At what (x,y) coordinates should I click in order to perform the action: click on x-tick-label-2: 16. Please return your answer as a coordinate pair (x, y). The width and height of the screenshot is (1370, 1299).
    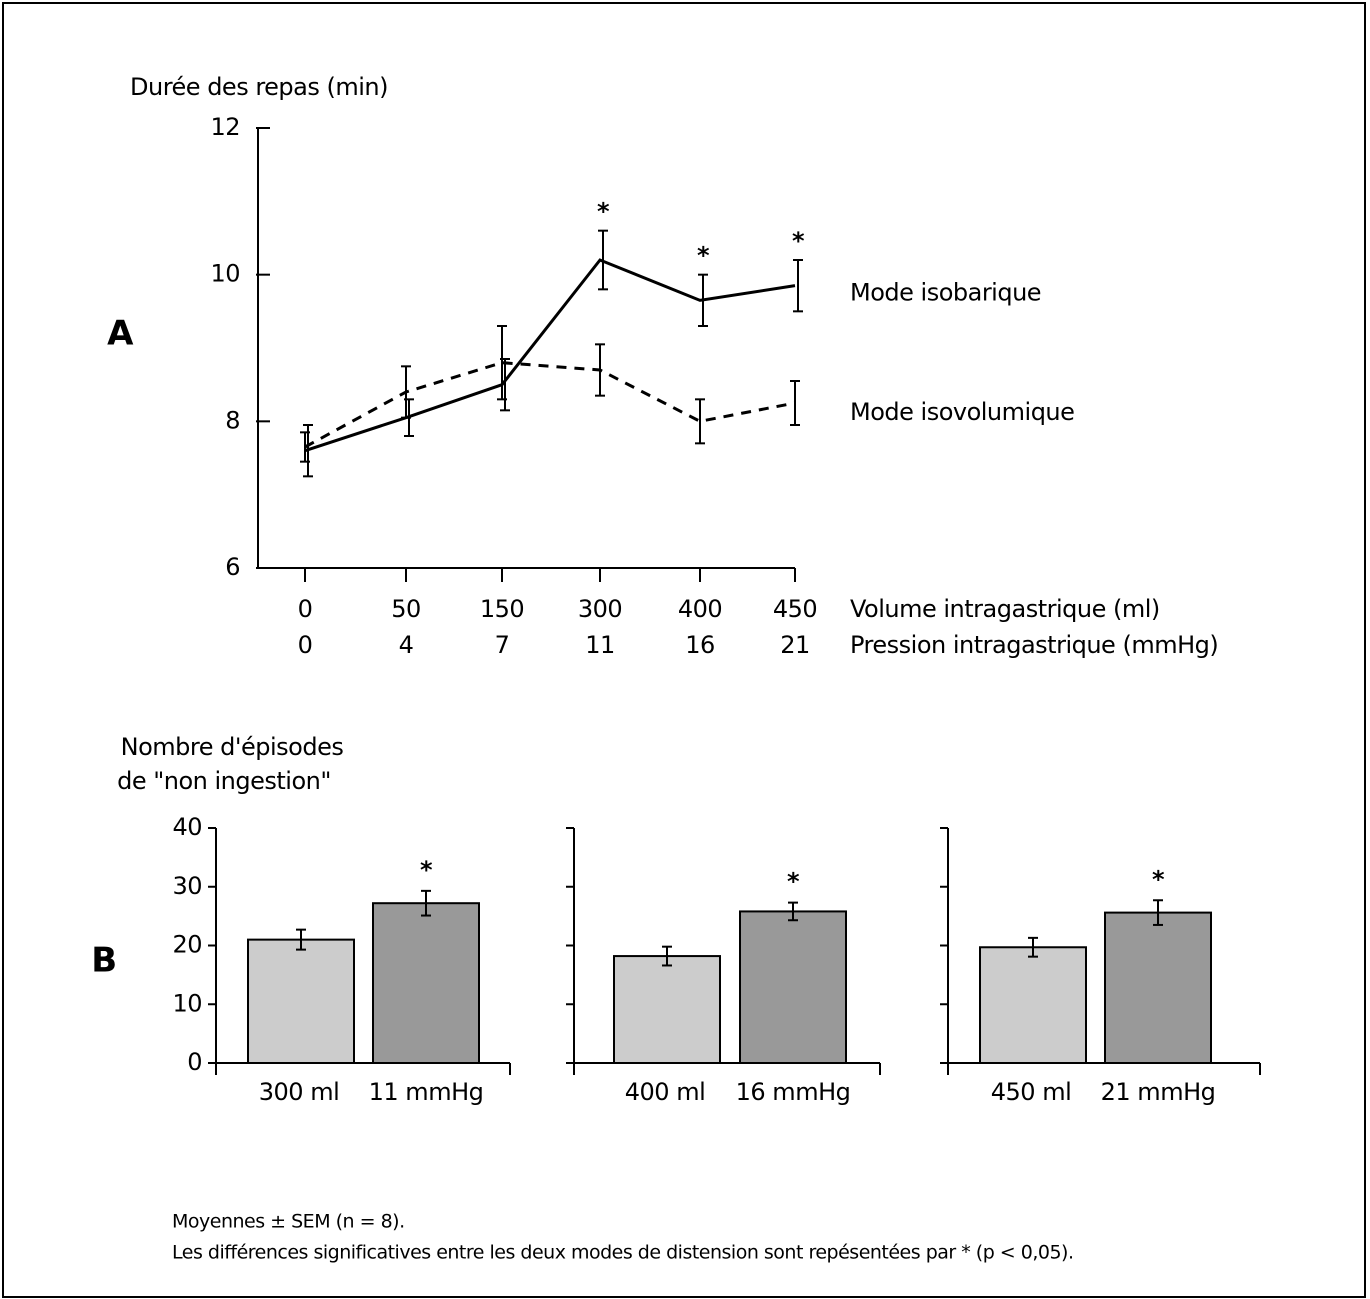
    Looking at the image, I should click on (700, 645).